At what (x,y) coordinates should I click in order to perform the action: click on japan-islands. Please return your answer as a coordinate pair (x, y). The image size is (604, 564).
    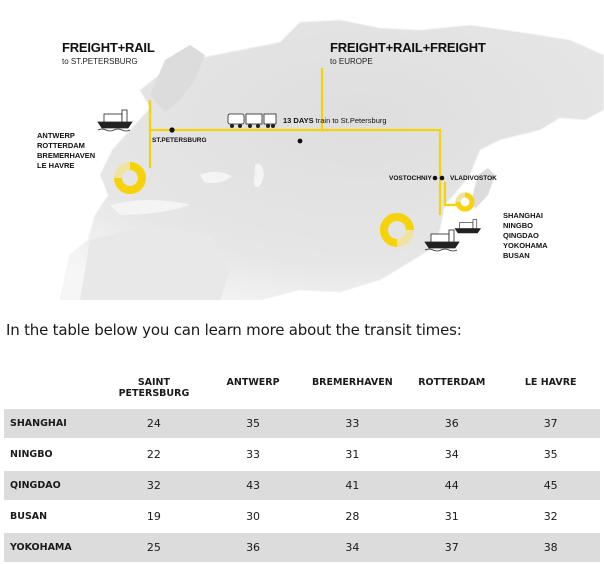
    Looking at the image, I should click on (482, 188).